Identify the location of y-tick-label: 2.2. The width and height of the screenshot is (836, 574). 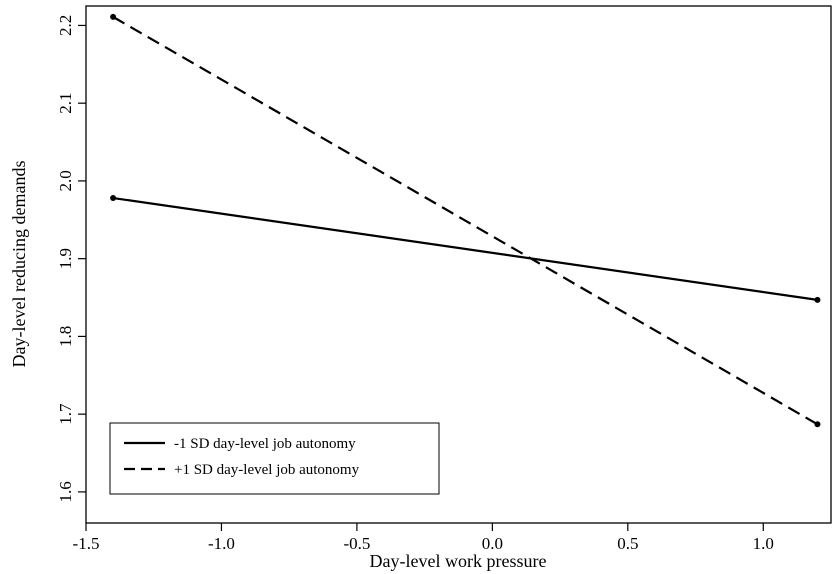
(65, 25).